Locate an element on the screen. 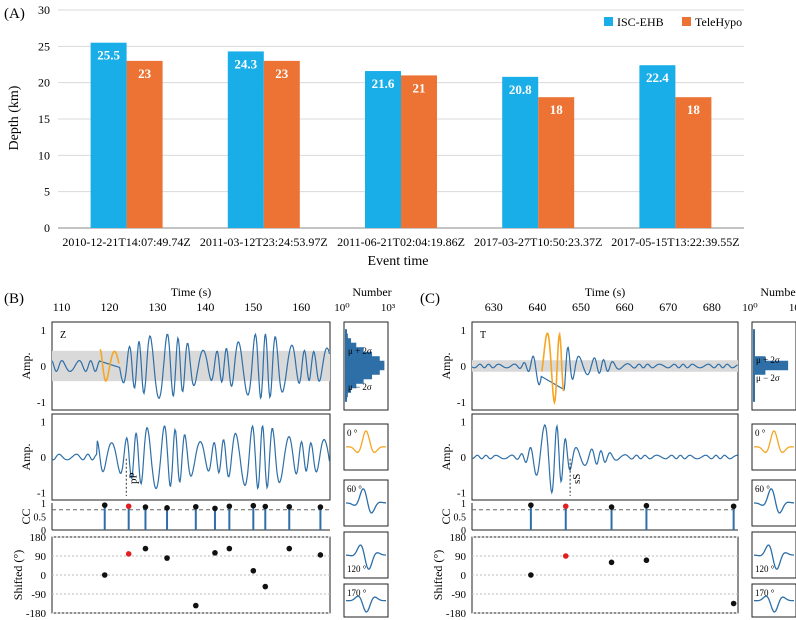 This screenshot has height=620, width=796. a-y-tick: 15 is located at coordinates (44, 119).